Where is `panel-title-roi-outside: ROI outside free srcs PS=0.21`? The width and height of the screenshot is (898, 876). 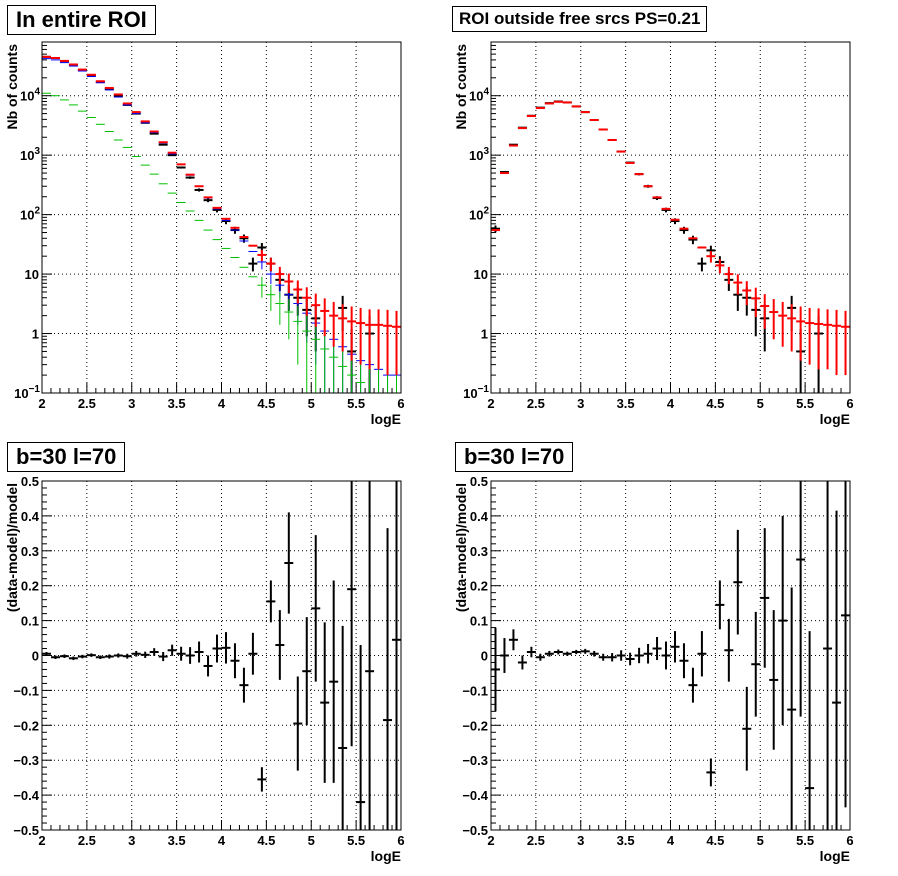
panel-title-roi-outside: ROI outside free srcs PS=0.21 is located at coordinates (580, 19).